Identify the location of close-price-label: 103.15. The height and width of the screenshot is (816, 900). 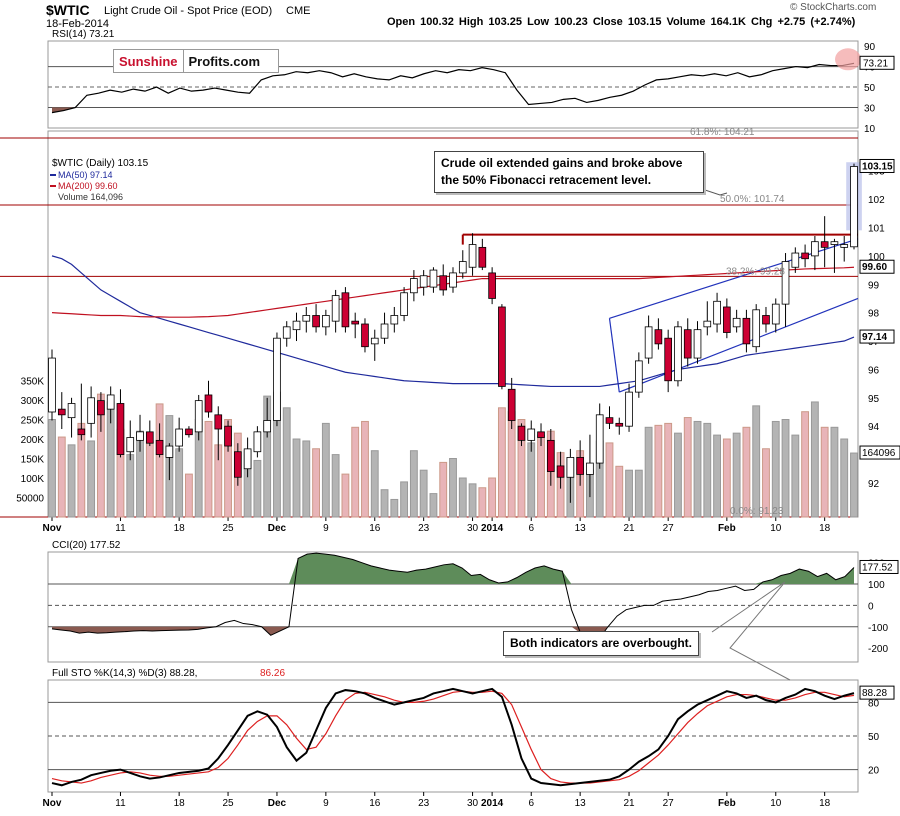
(877, 166).